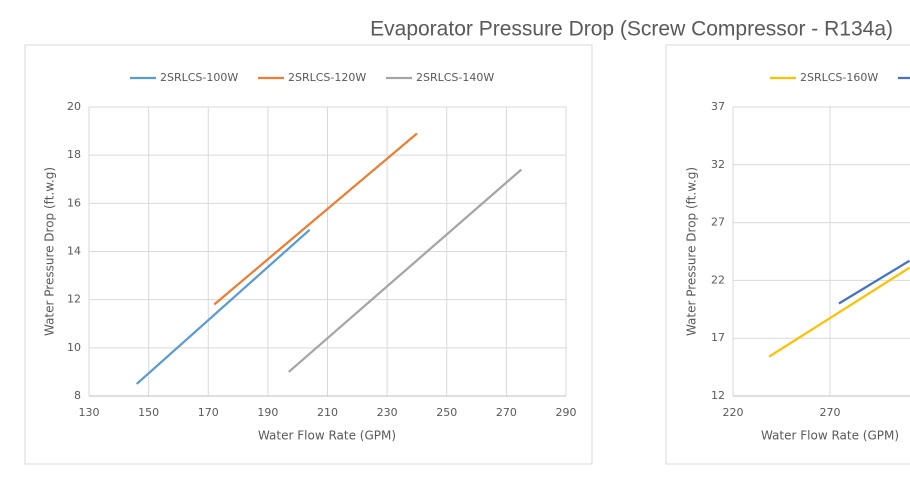  I want to click on y-tick-label: 20, so click(74, 106).